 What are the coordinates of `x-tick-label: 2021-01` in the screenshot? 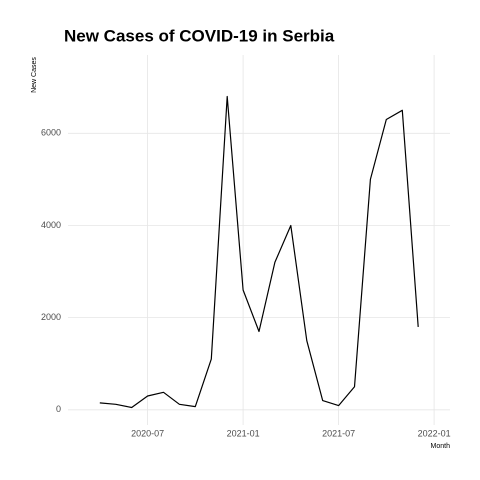 It's located at (243, 433).